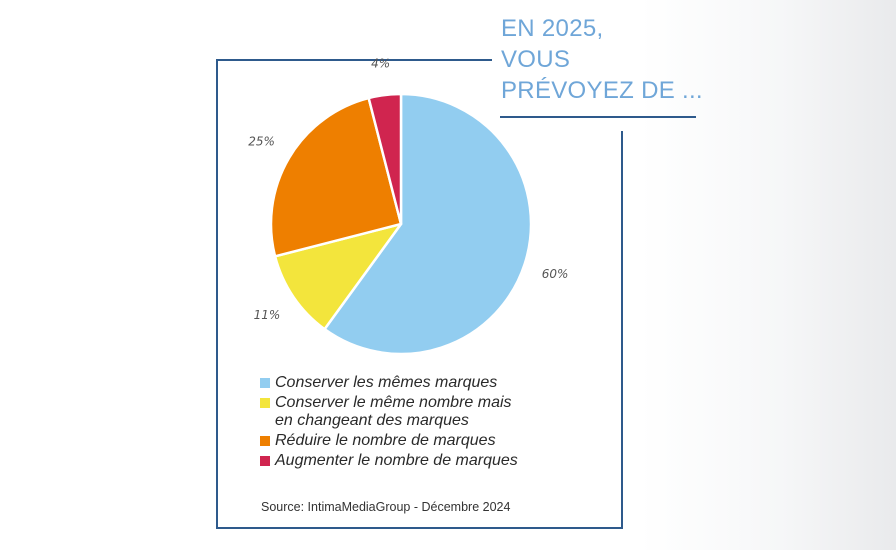 This screenshot has width=896, height=550. I want to click on frame-connector, so click(622, 135).